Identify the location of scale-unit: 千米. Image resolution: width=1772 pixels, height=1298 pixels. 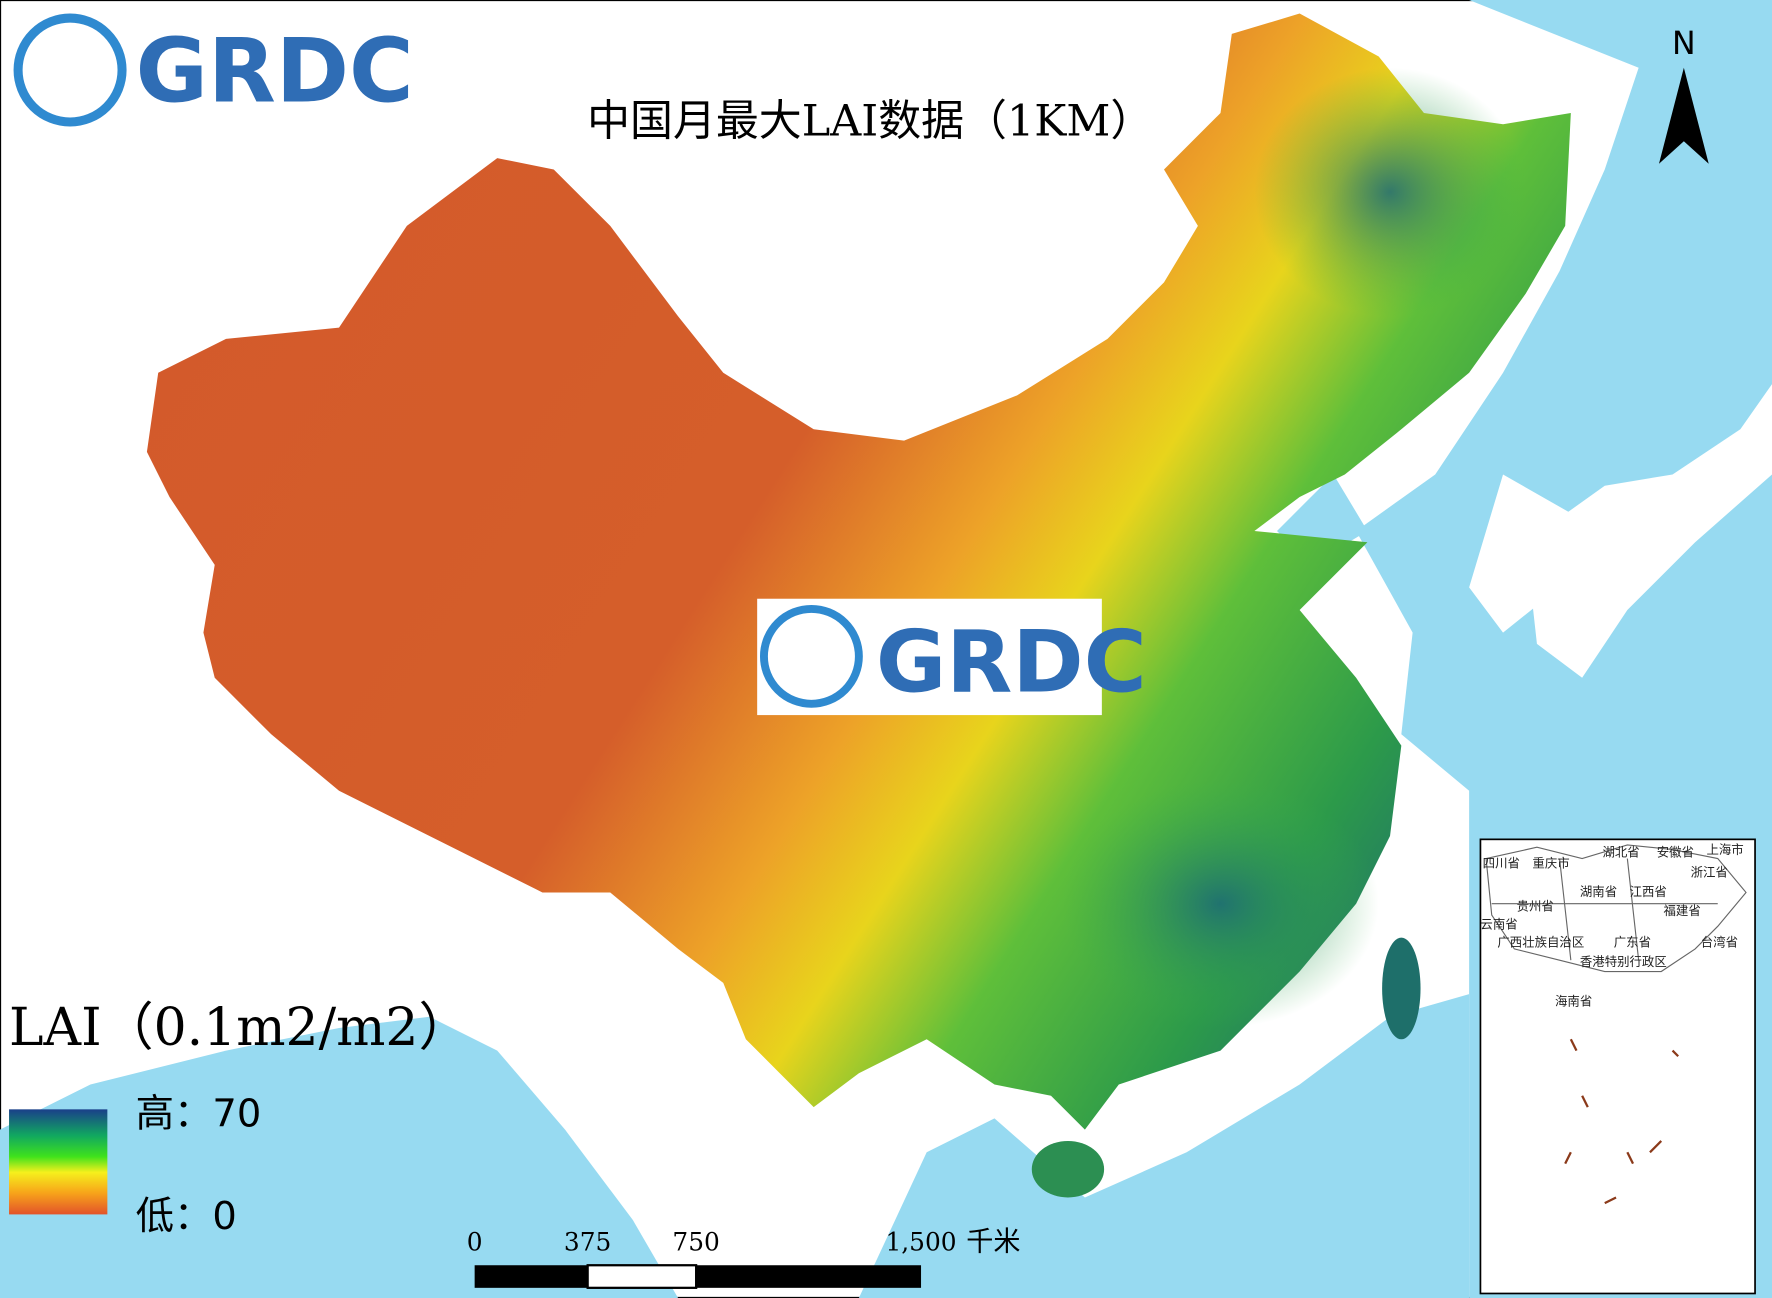
(993, 1242).